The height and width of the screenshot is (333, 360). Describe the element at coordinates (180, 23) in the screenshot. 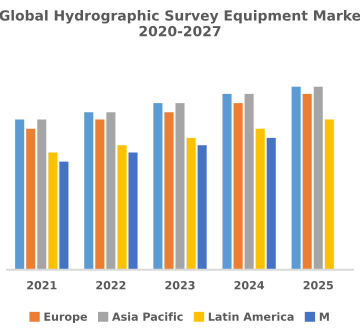

I see `chart-title: Global Hydrographic Survey Equipment Marke 2020-2027` at that location.